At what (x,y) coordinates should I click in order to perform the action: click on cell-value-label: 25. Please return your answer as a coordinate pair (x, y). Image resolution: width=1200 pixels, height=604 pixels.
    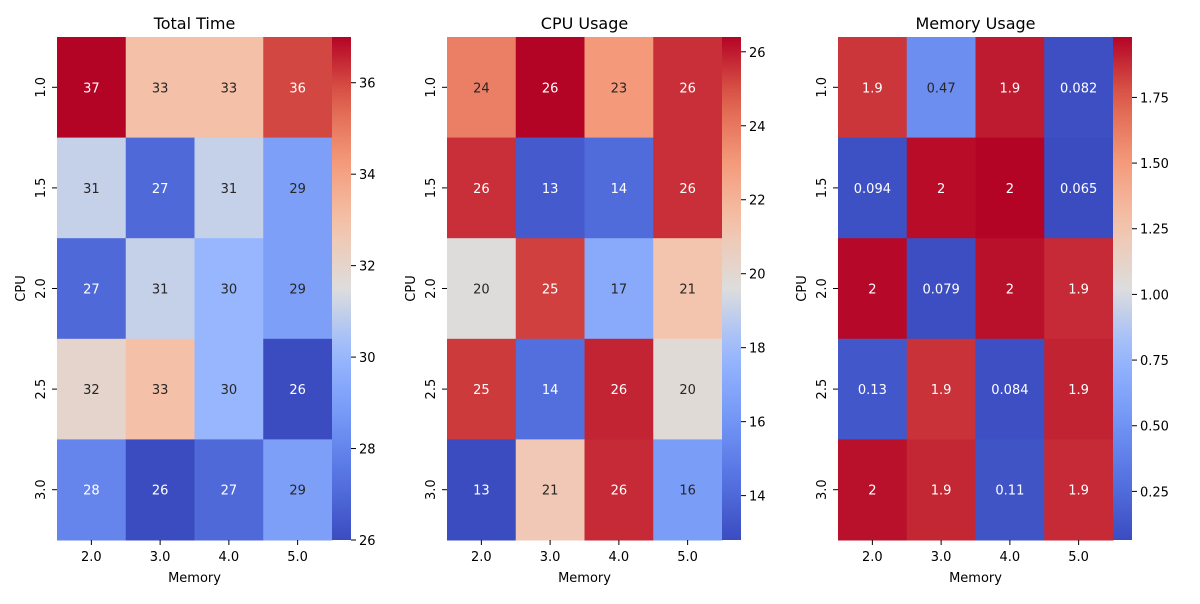
    Looking at the image, I should click on (481, 390).